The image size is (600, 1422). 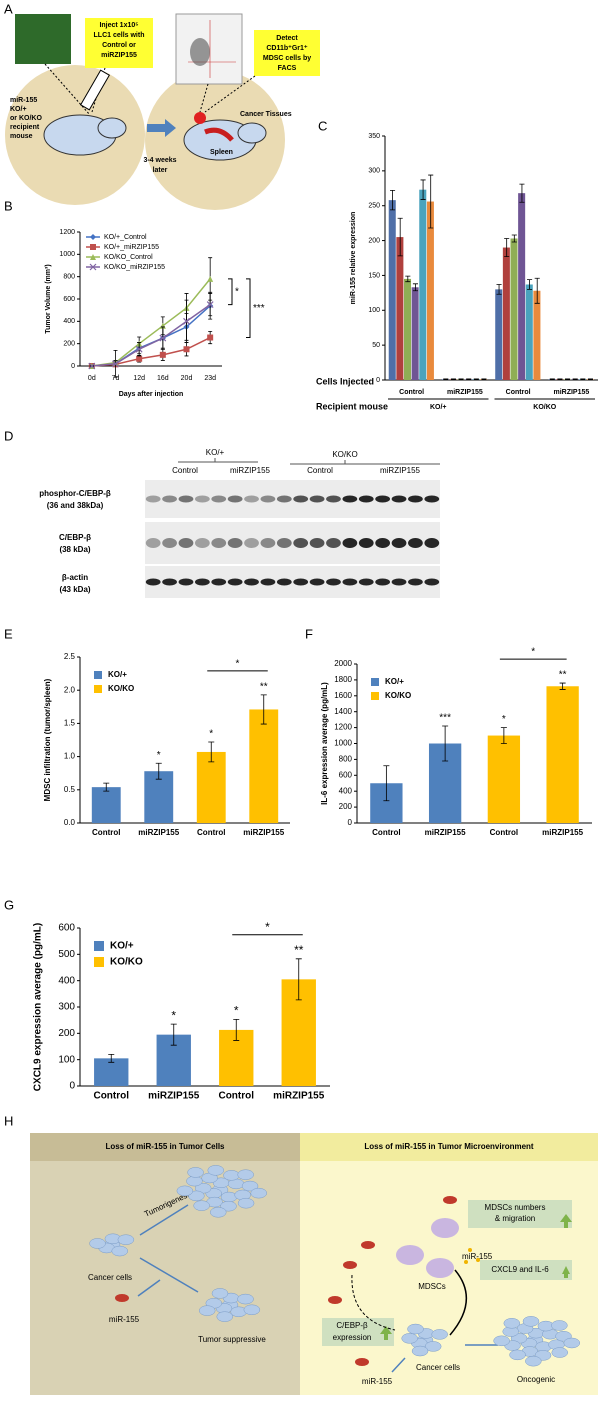 I want to click on x-tick-label: 12d, so click(x=139, y=378).